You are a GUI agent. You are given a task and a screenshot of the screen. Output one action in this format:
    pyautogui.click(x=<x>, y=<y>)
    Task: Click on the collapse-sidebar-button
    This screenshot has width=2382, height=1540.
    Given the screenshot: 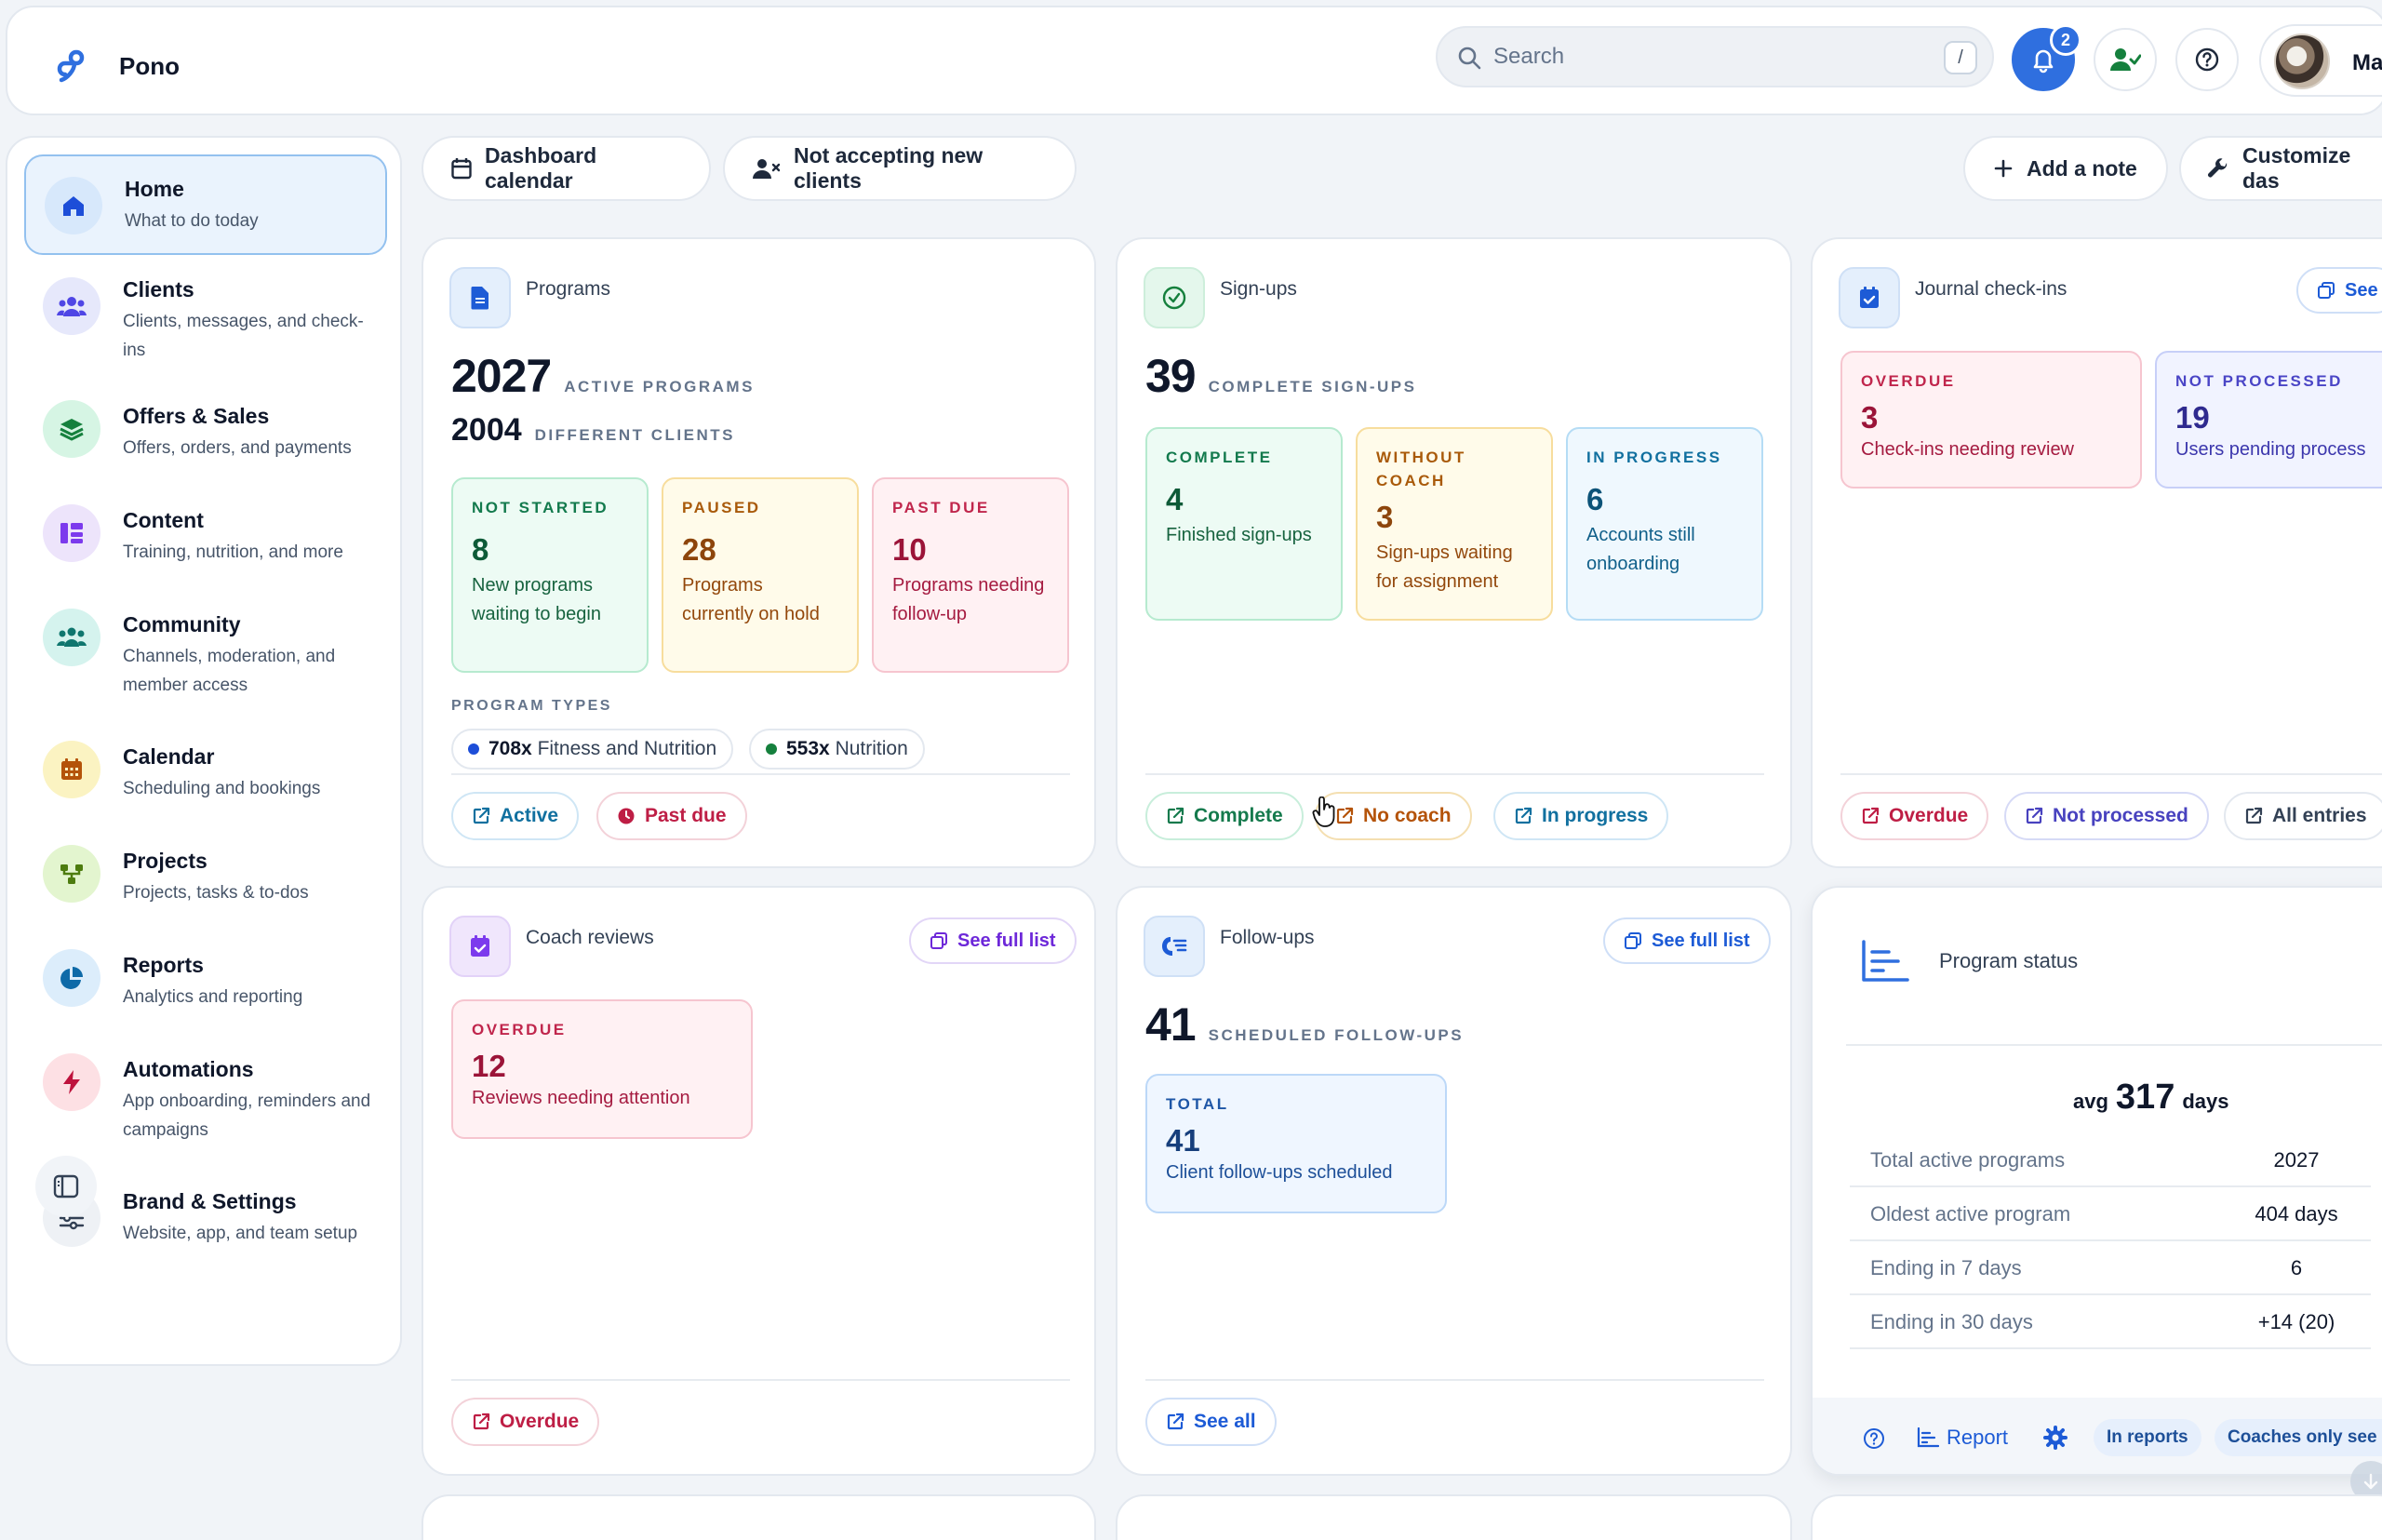 What is the action you would take?
    pyautogui.click(x=66, y=1186)
    